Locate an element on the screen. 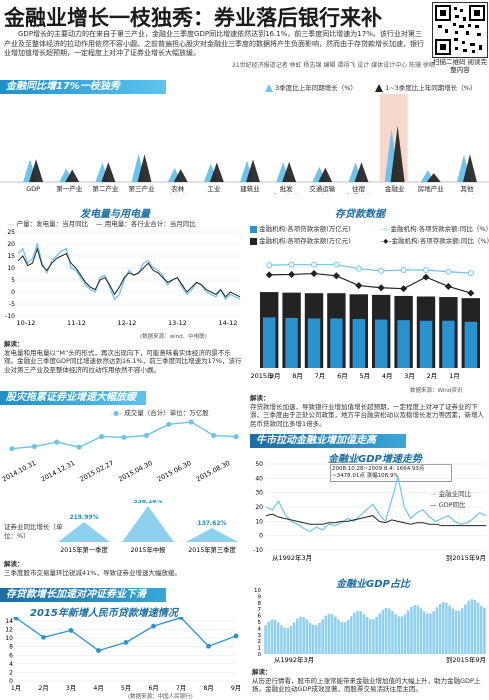 Image resolution: width=489 pixels, height=700 pixels. x-tick: 2015.04.30 is located at coordinates (135, 471).